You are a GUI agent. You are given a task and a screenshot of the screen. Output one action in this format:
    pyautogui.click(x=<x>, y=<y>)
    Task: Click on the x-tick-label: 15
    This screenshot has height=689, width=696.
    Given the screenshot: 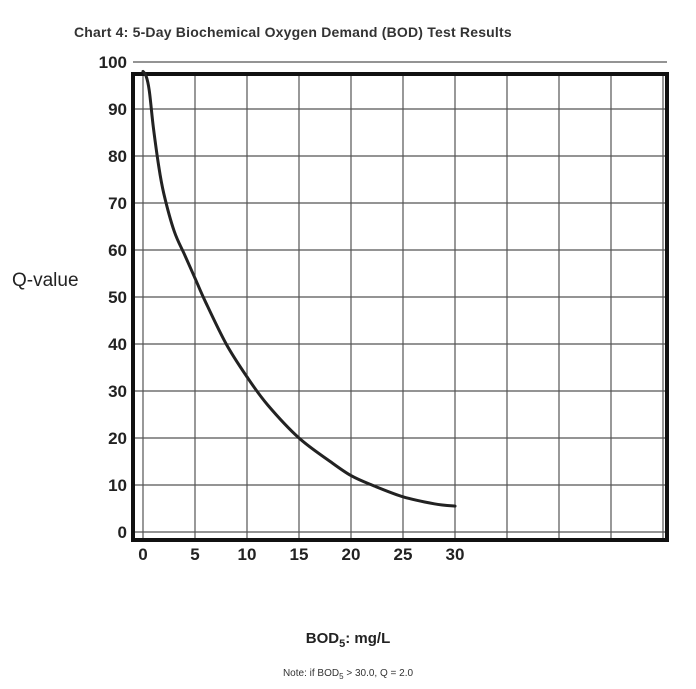 What is the action you would take?
    pyautogui.click(x=299, y=554)
    